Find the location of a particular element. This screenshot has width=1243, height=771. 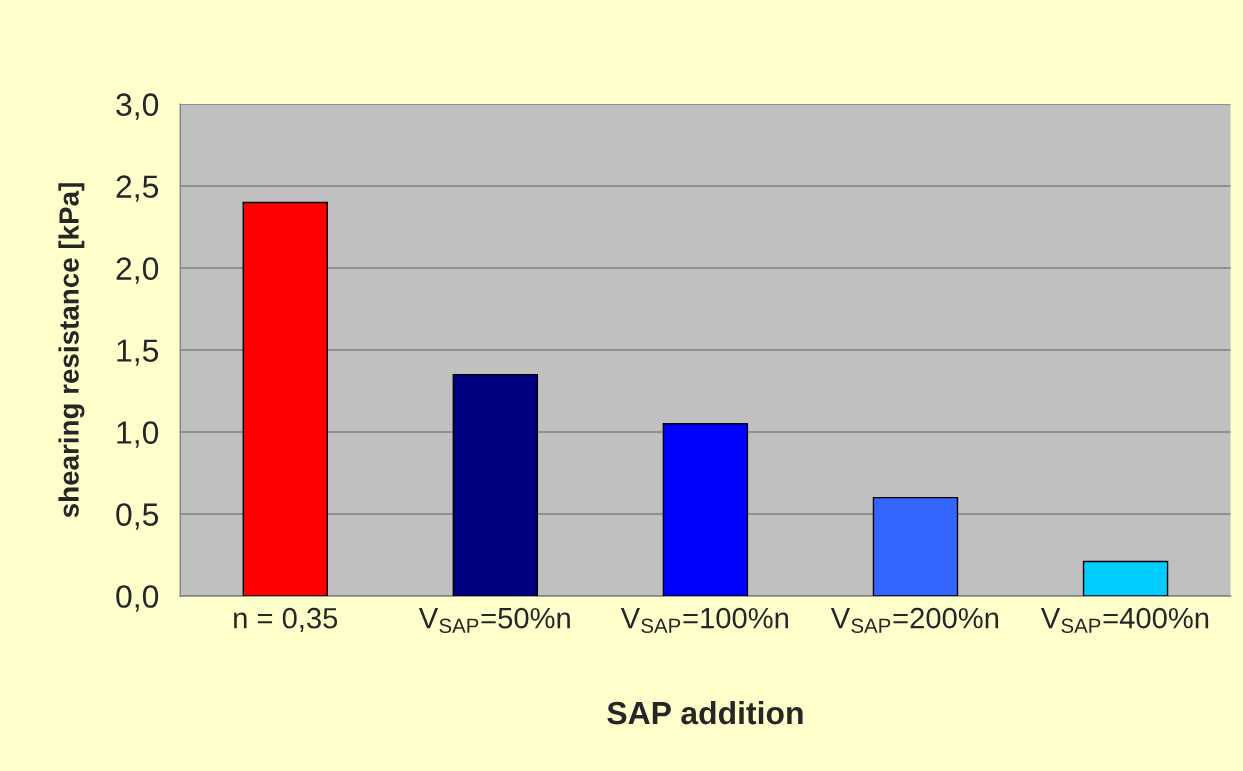

x-axis-title: SAP addition is located at coordinates (705, 712).